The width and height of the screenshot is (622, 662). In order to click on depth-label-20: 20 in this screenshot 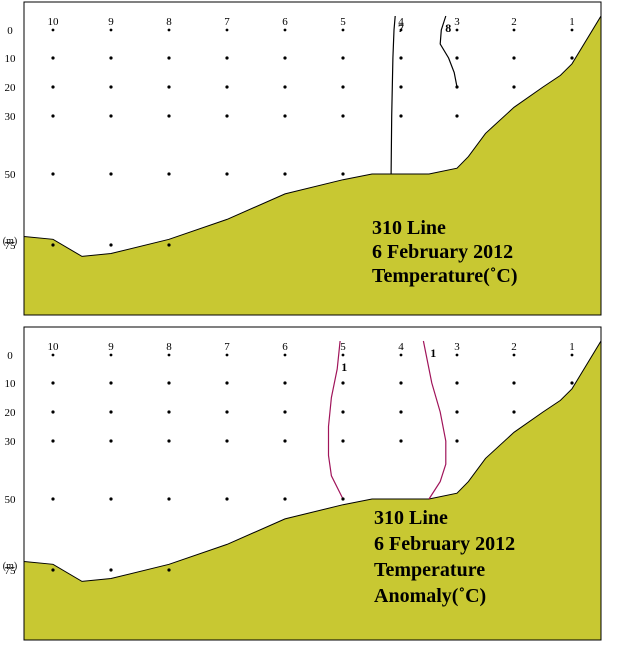, I will do `click(11, 88)`.